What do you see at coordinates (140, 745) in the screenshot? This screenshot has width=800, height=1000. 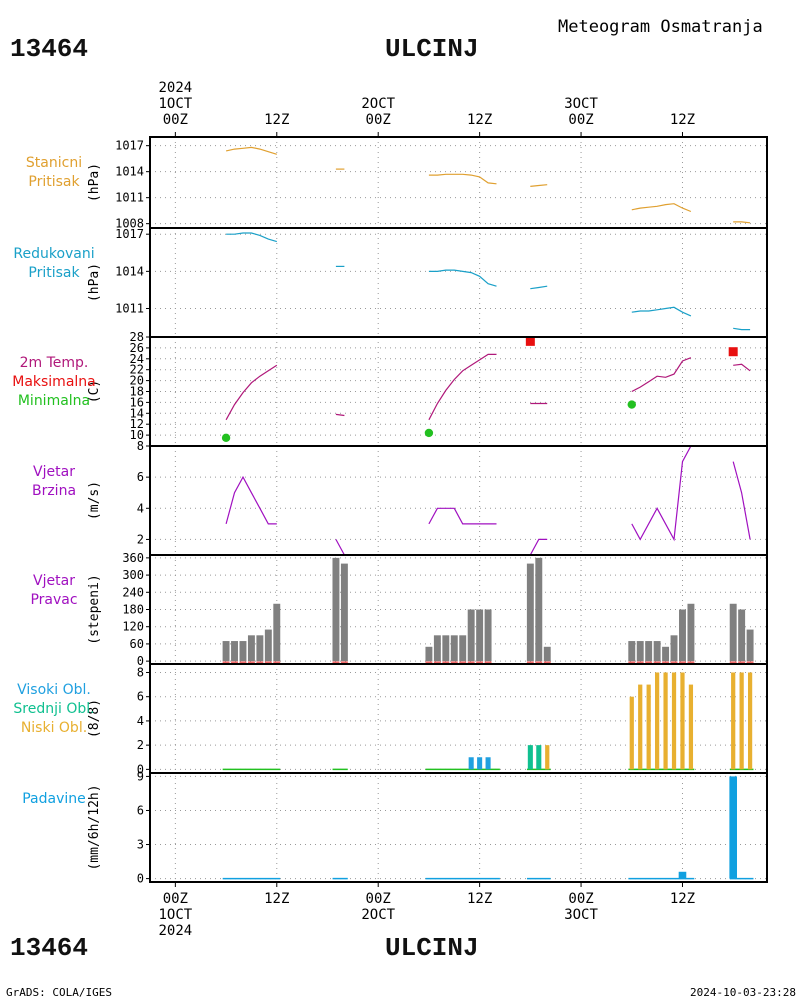 I see `y-tick-label: 2` at bounding box center [140, 745].